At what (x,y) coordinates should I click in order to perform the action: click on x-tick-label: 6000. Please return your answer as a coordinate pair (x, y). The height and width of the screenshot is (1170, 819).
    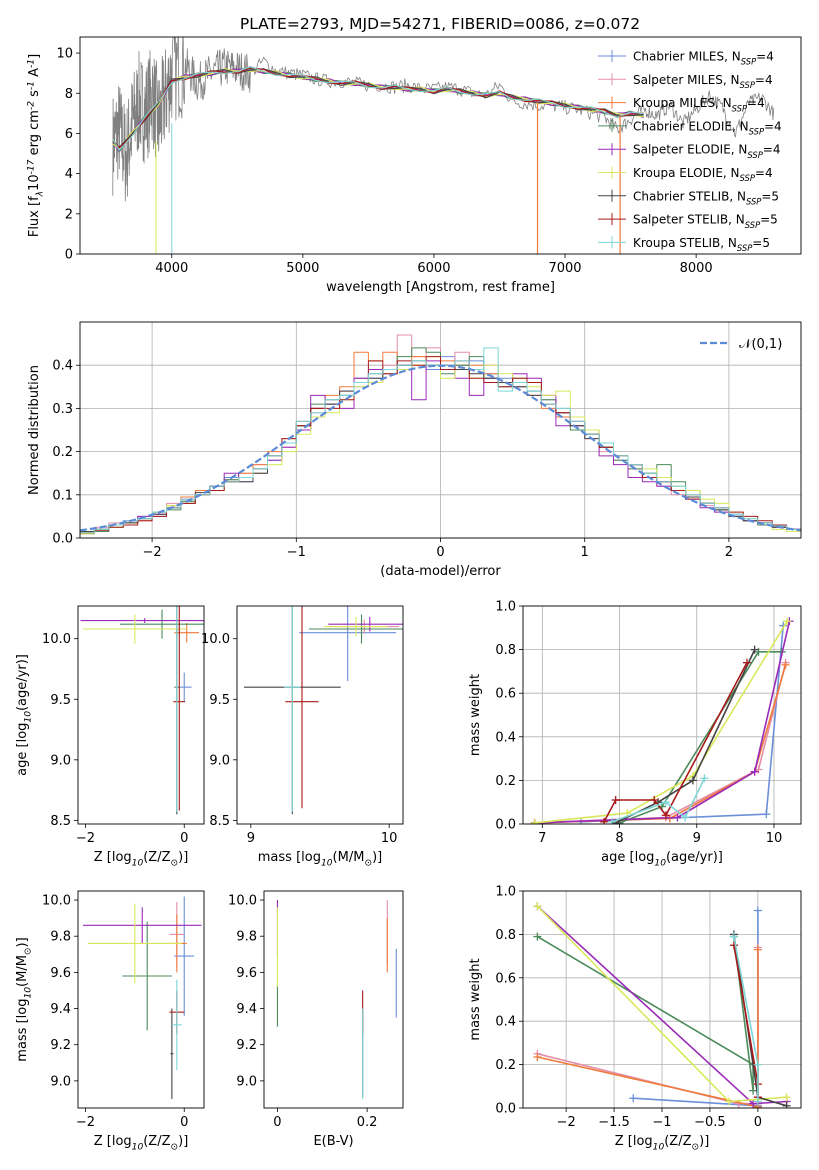
    Looking at the image, I should click on (433, 268).